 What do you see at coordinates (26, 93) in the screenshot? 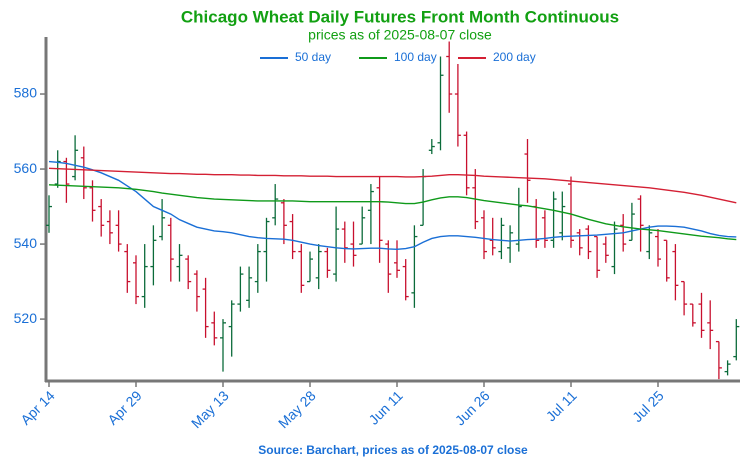
I see `y-tick-label: 580` at bounding box center [26, 93].